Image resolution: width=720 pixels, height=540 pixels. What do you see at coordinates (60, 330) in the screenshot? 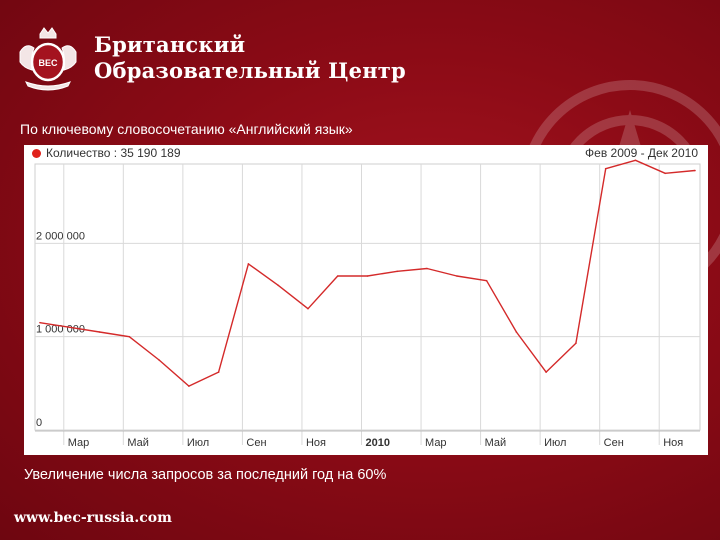
I see `y-tick-label: 1 000 000` at bounding box center [60, 330].